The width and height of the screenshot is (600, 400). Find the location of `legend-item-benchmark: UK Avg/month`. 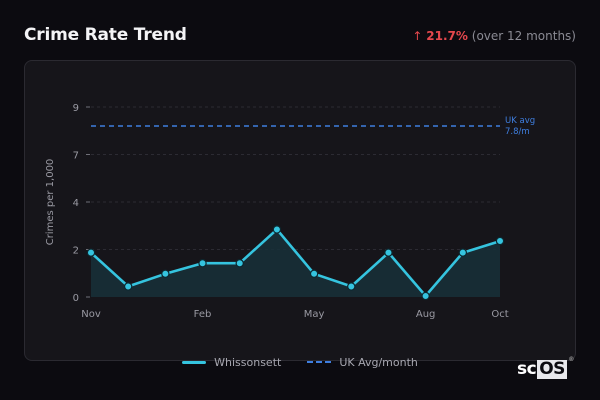

legend-item-benchmark: UK Avg/month is located at coordinates (362, 362).